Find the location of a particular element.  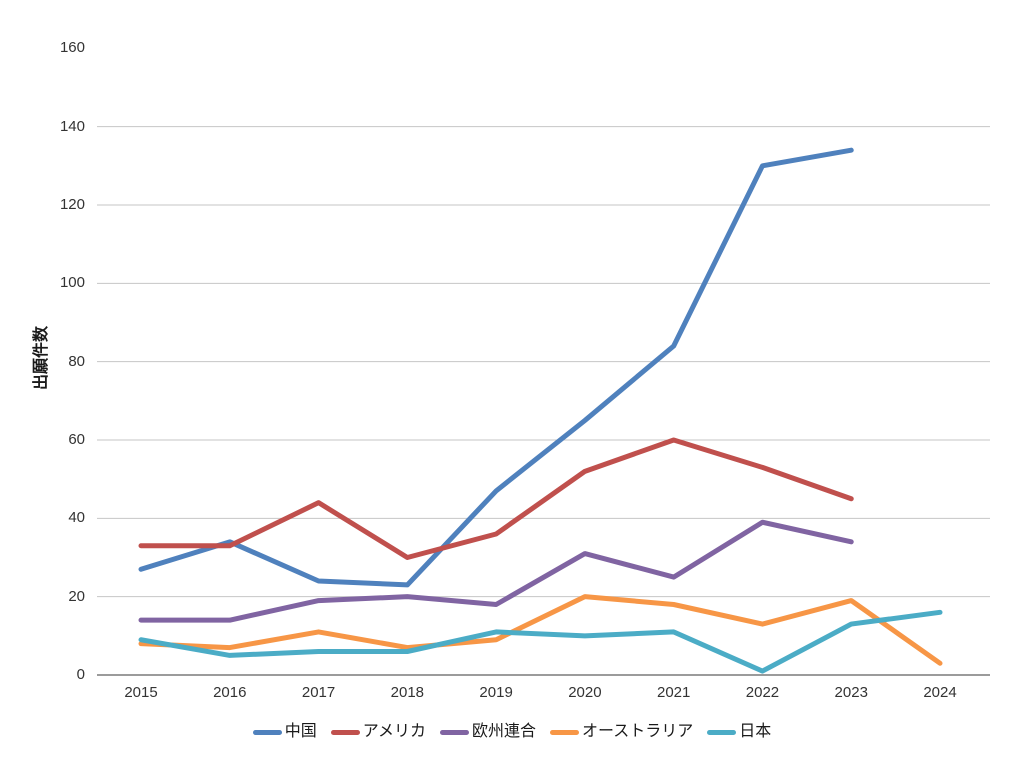

legend-item-eu: 欧州連合 is located at coordinates (487, 732).